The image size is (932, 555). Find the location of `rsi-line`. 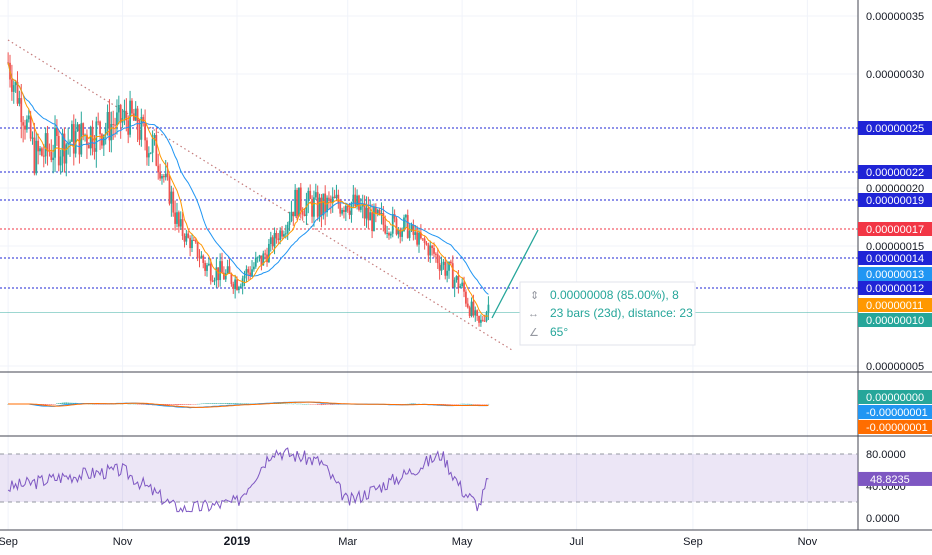

rsi-line is located at coordinates (248, 480).